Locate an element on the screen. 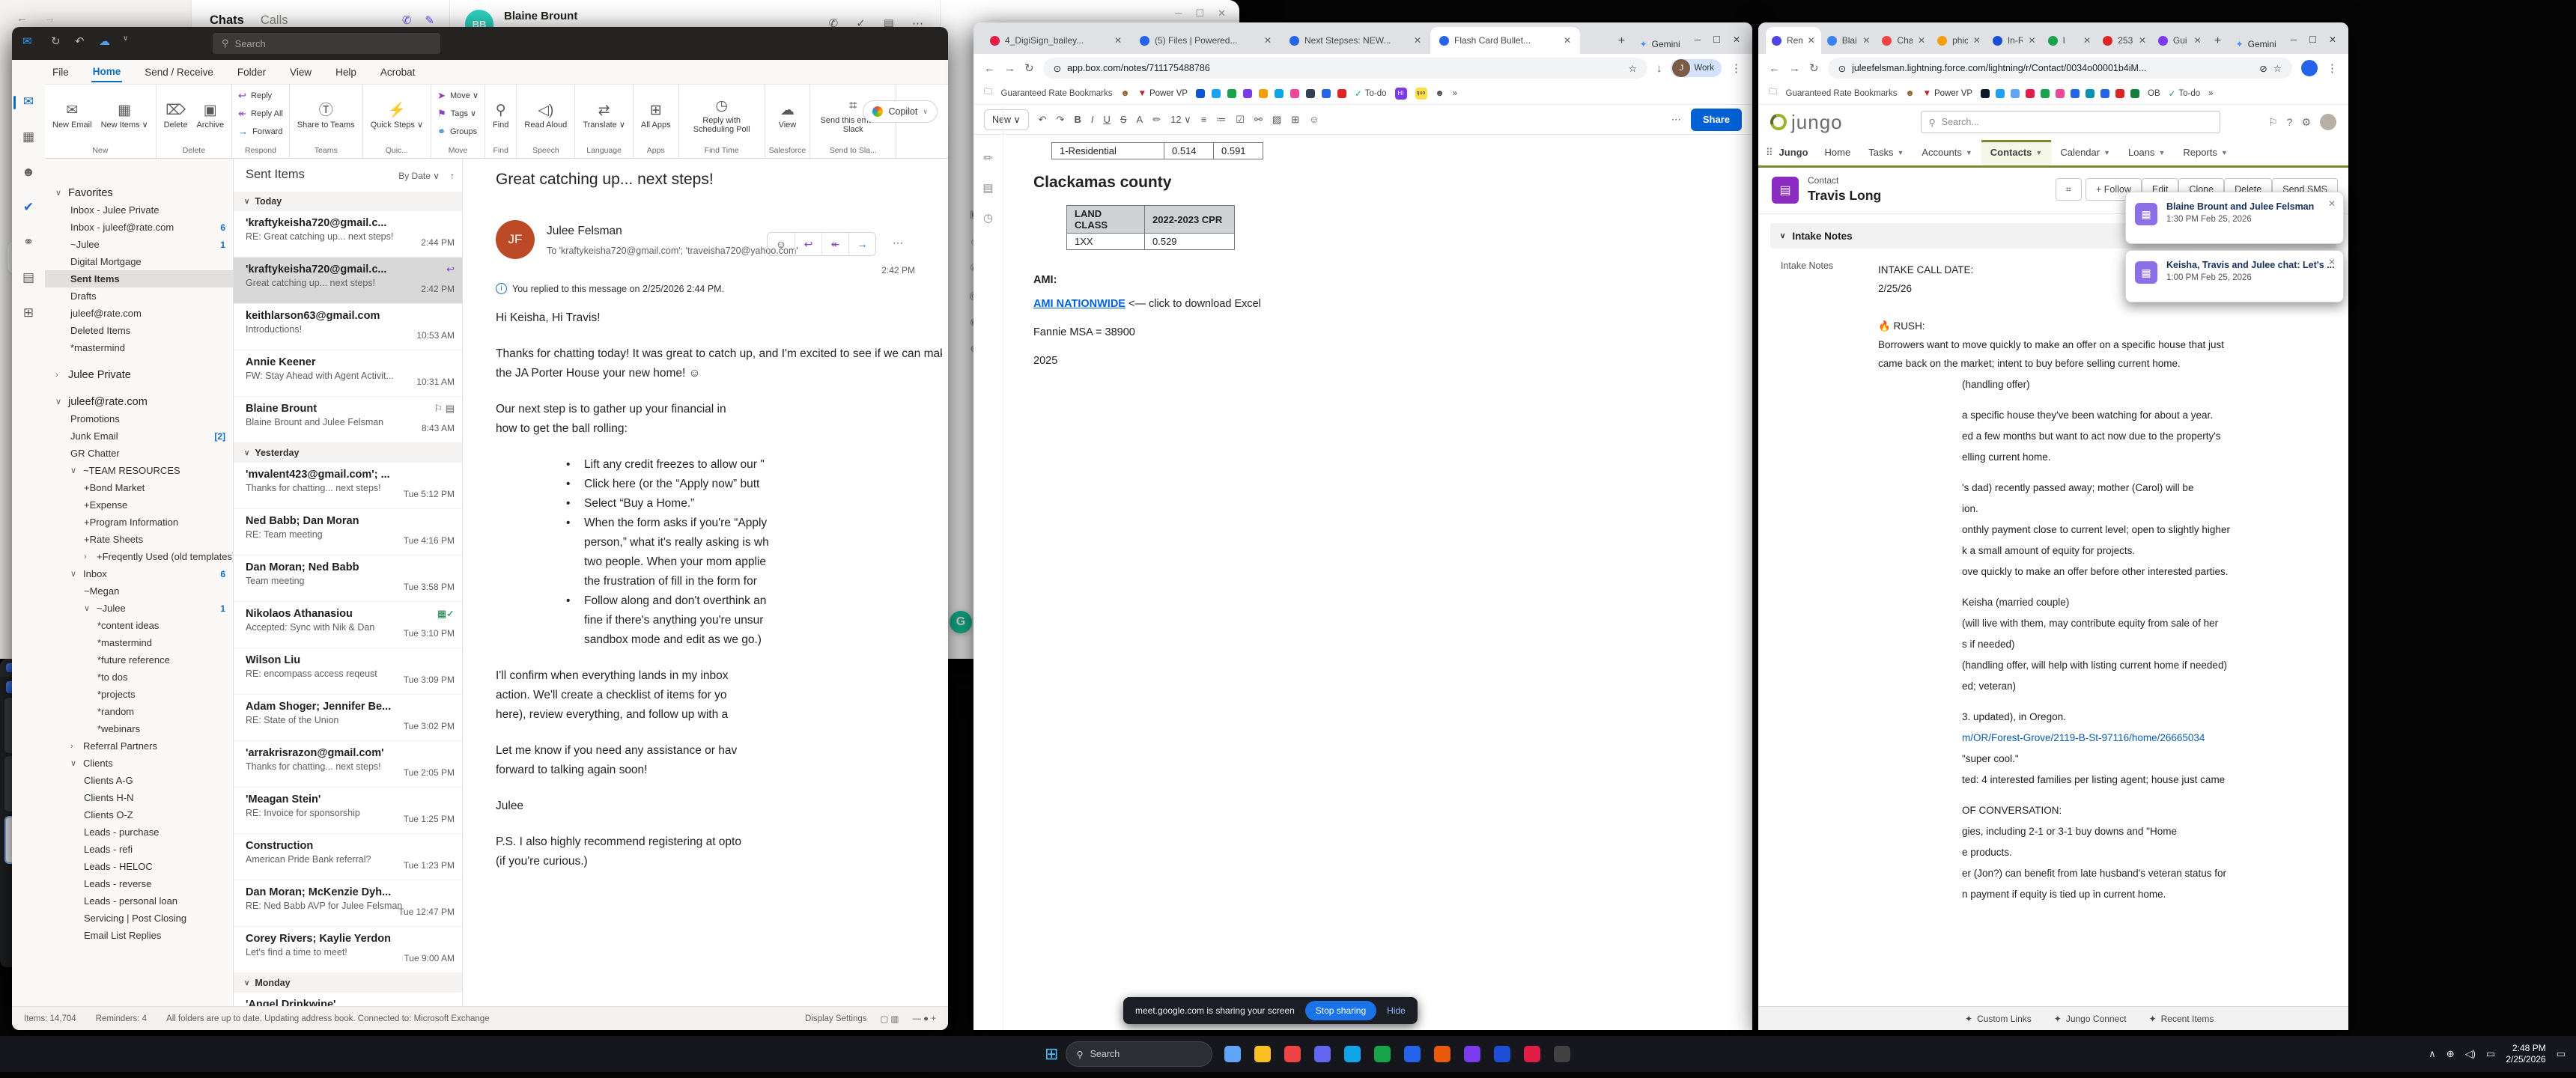  file-explorer is located at coordinates (1262, 1054).